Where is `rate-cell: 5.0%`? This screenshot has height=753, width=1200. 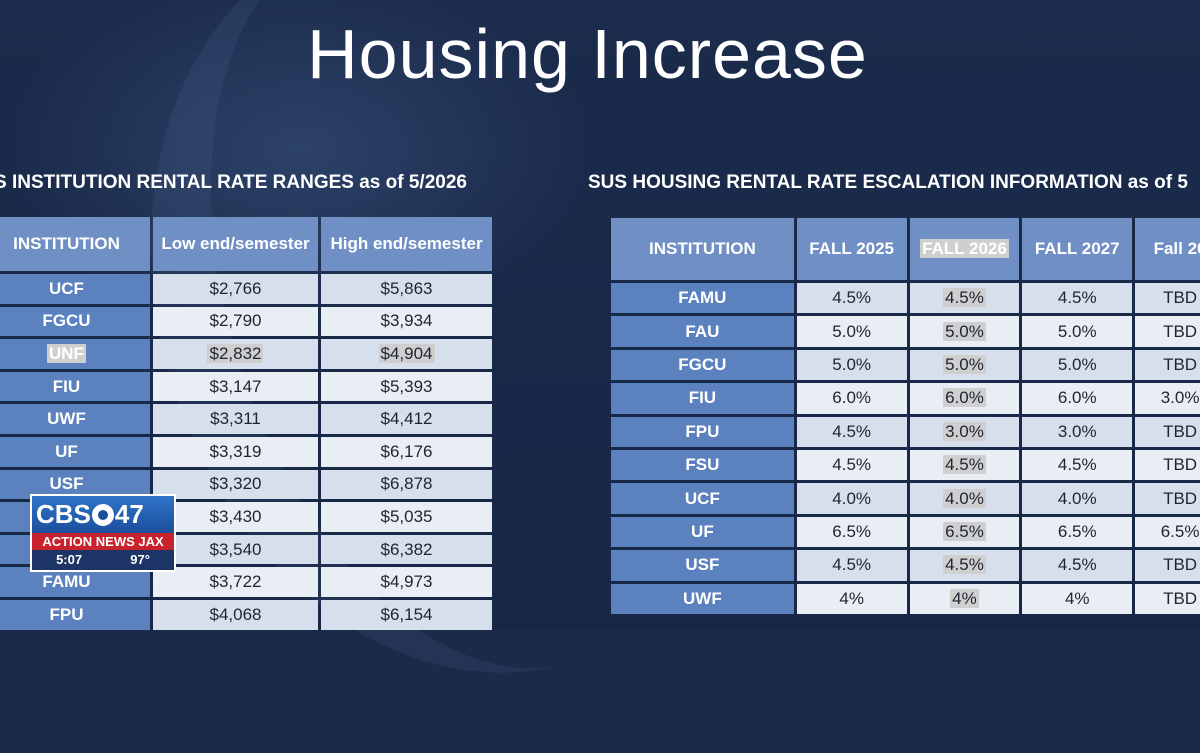 rate-cell: 5.0% is located at coordinates (964, 331).